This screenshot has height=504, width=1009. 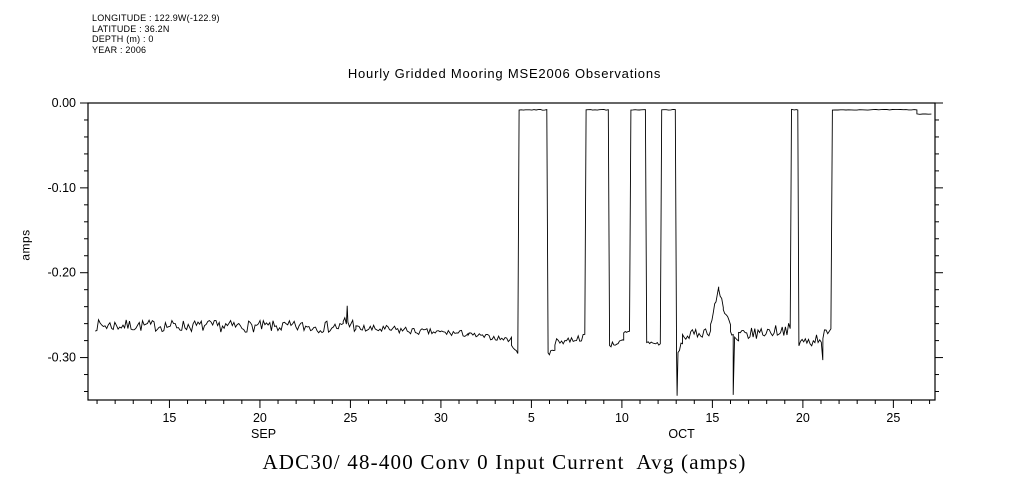 What do you see at coordinates (156, 18) in the screenshot?
I see `longitude-label: LONGITUDE : 122.9W(-122.9)` at bounding box center [156, 18].